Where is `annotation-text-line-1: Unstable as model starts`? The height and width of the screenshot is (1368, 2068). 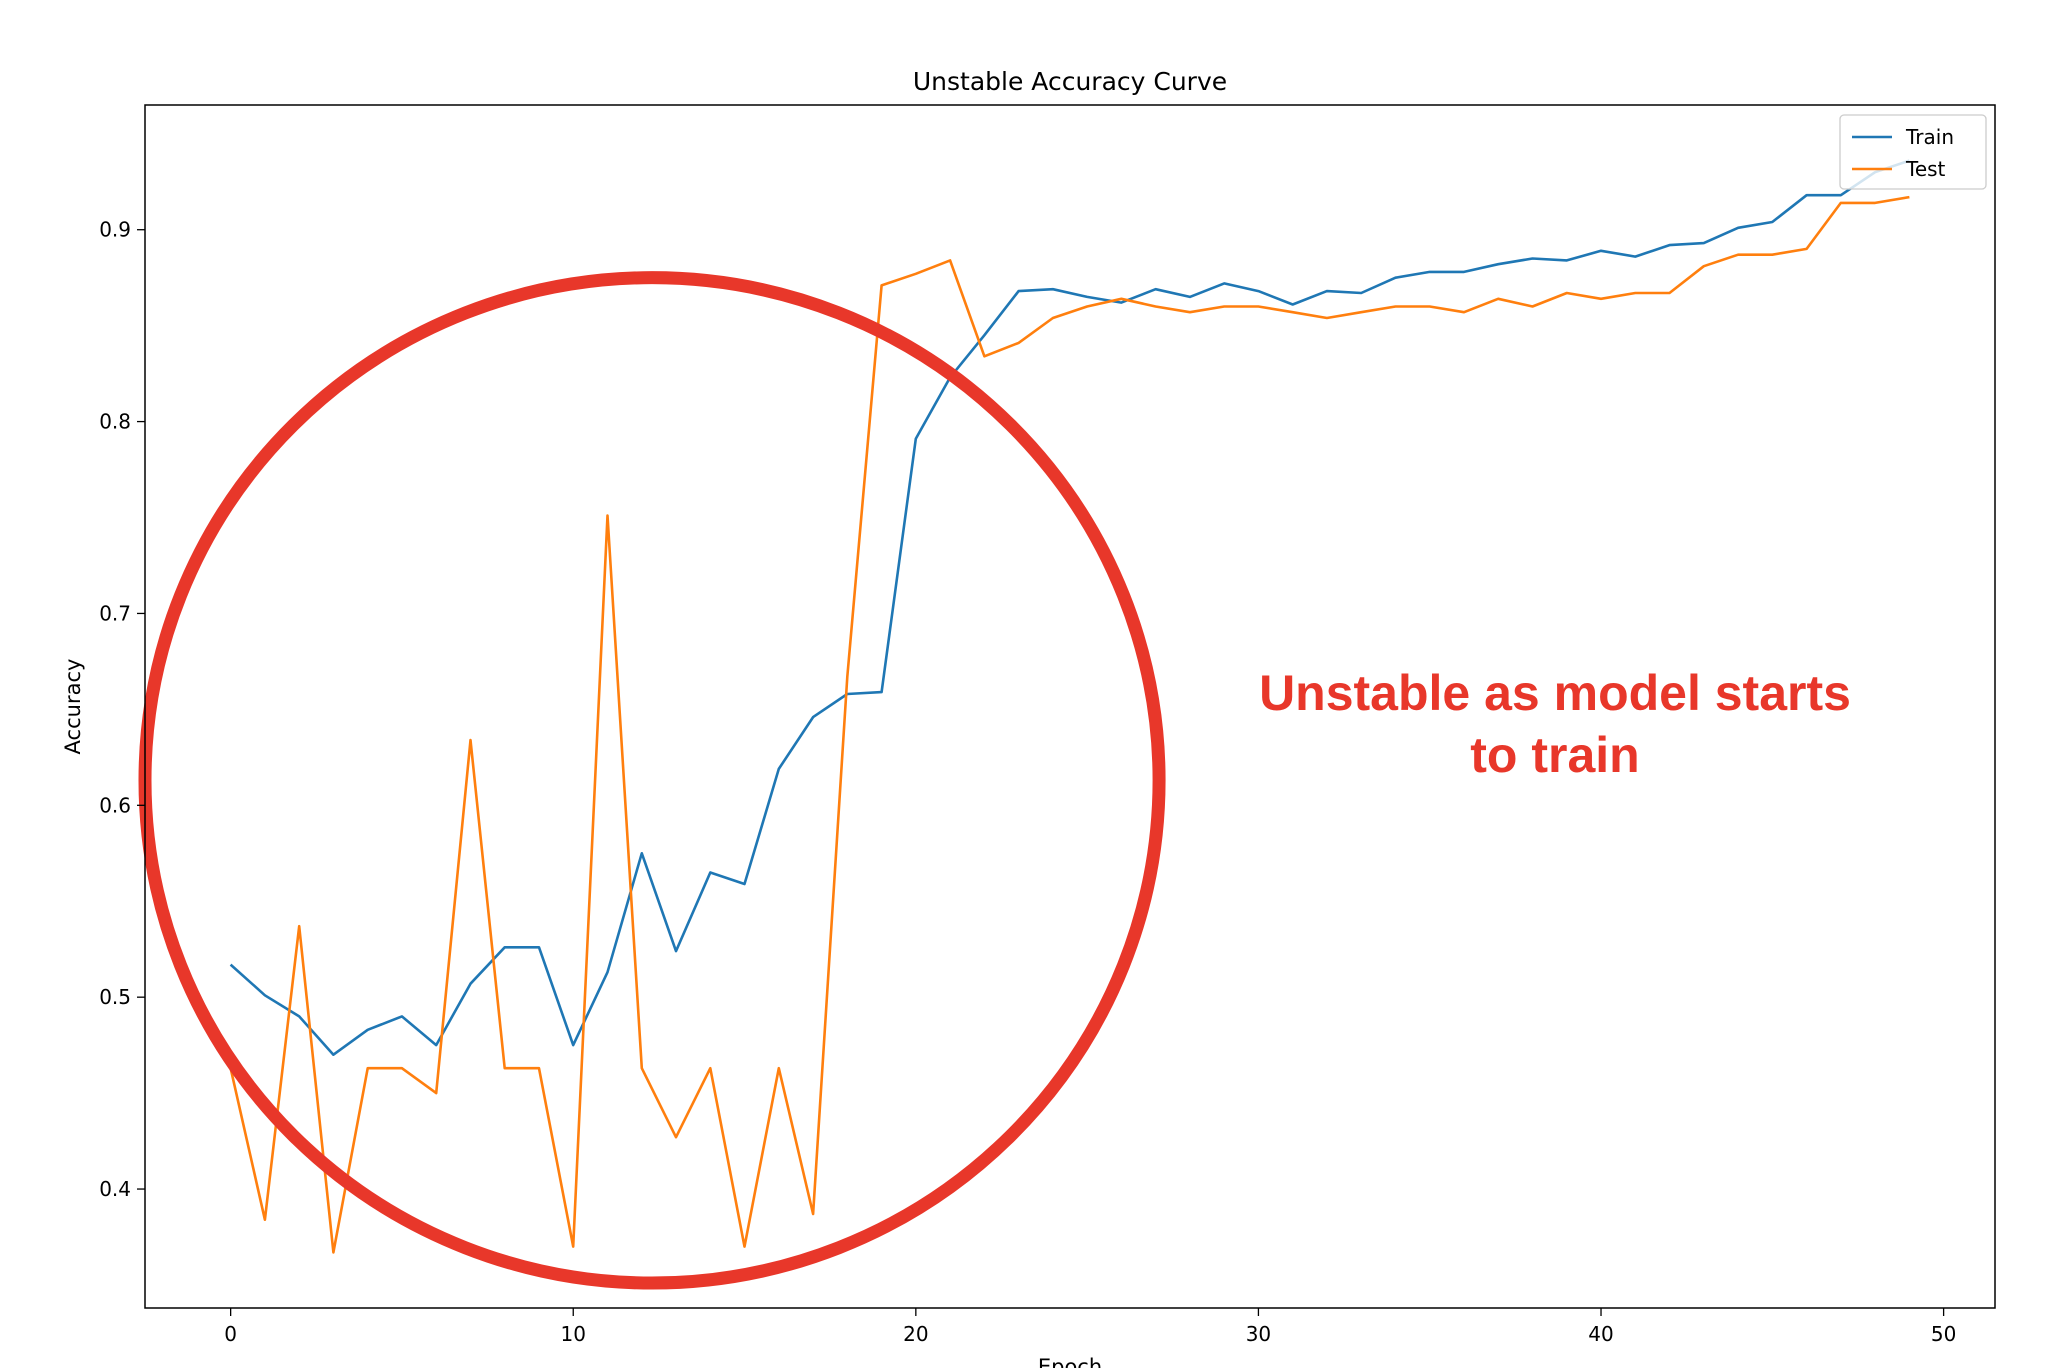 annotation-text-line-1: Unstable as model starts is located at coordinates (1555, 693).